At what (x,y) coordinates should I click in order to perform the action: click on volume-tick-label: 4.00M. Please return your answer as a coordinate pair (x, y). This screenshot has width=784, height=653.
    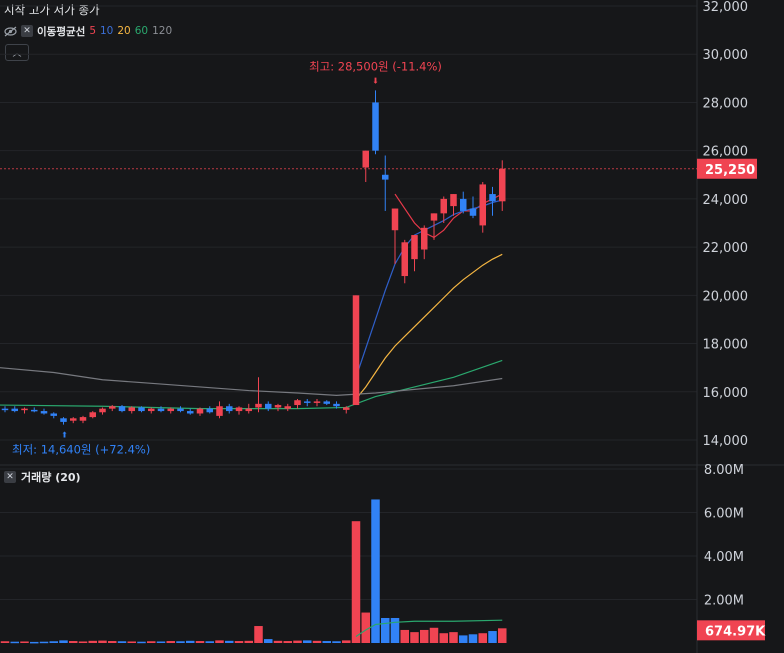
    Looking at the image, I should click on (724, 557).